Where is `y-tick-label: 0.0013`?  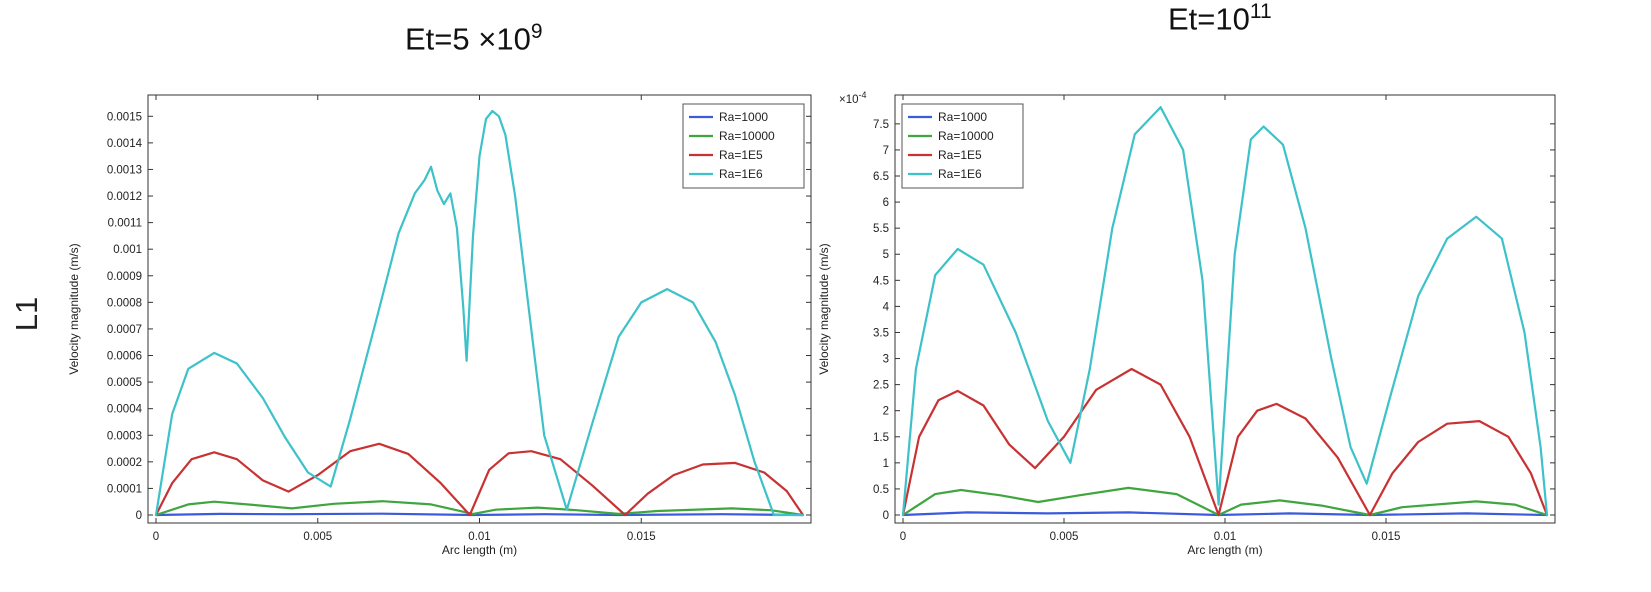
y-tick-label: 0.0013 is located at coordinates (124, 170).